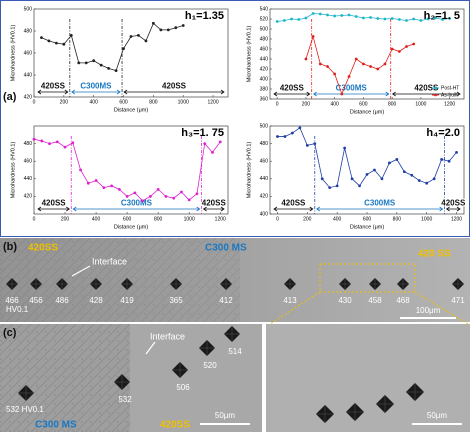  I want to click on region-label: C300MS, so click(137, 203).